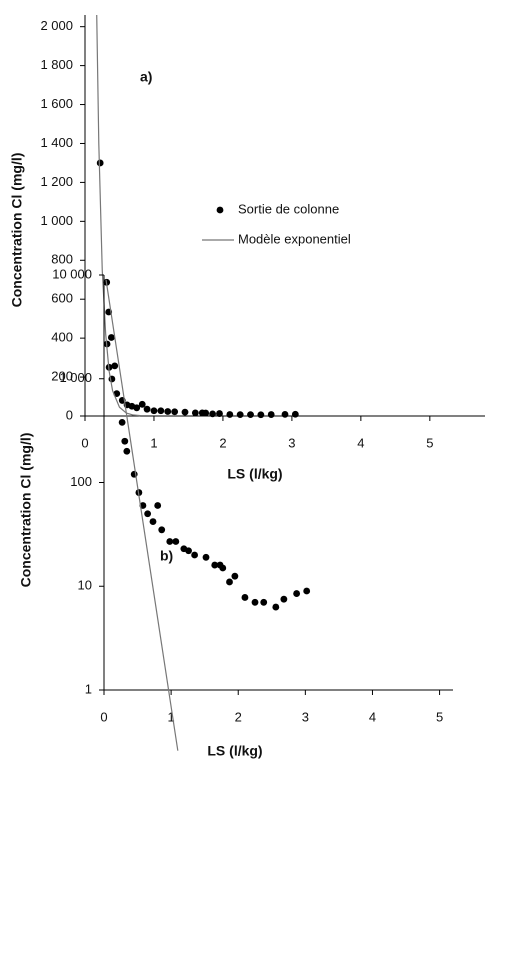 The width and height of the screenshot is (516, 968). What do you see at coordinates (220, 210) in the screenshot?
I see `legend-marker` at bounding box center [220, 210].